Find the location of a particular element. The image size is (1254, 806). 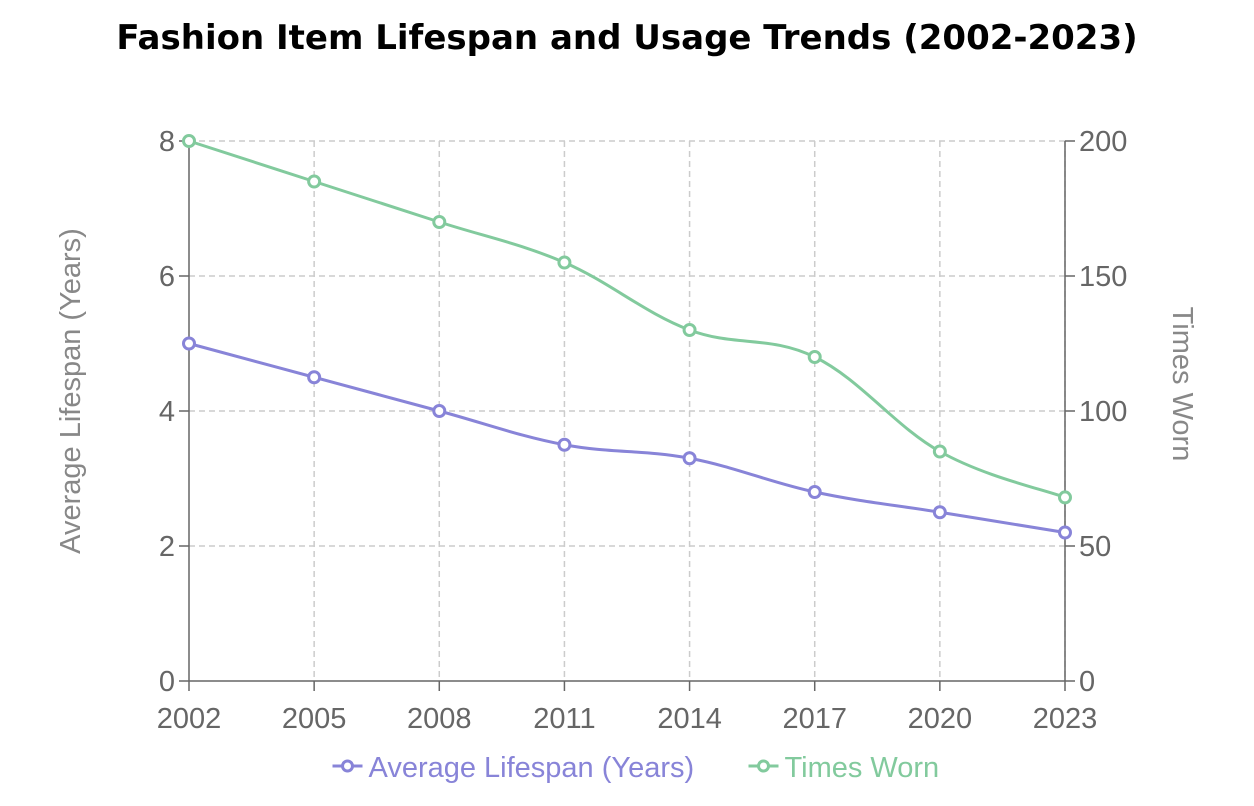

right-tick-label: 100 is located at coordinates (1103, 412).